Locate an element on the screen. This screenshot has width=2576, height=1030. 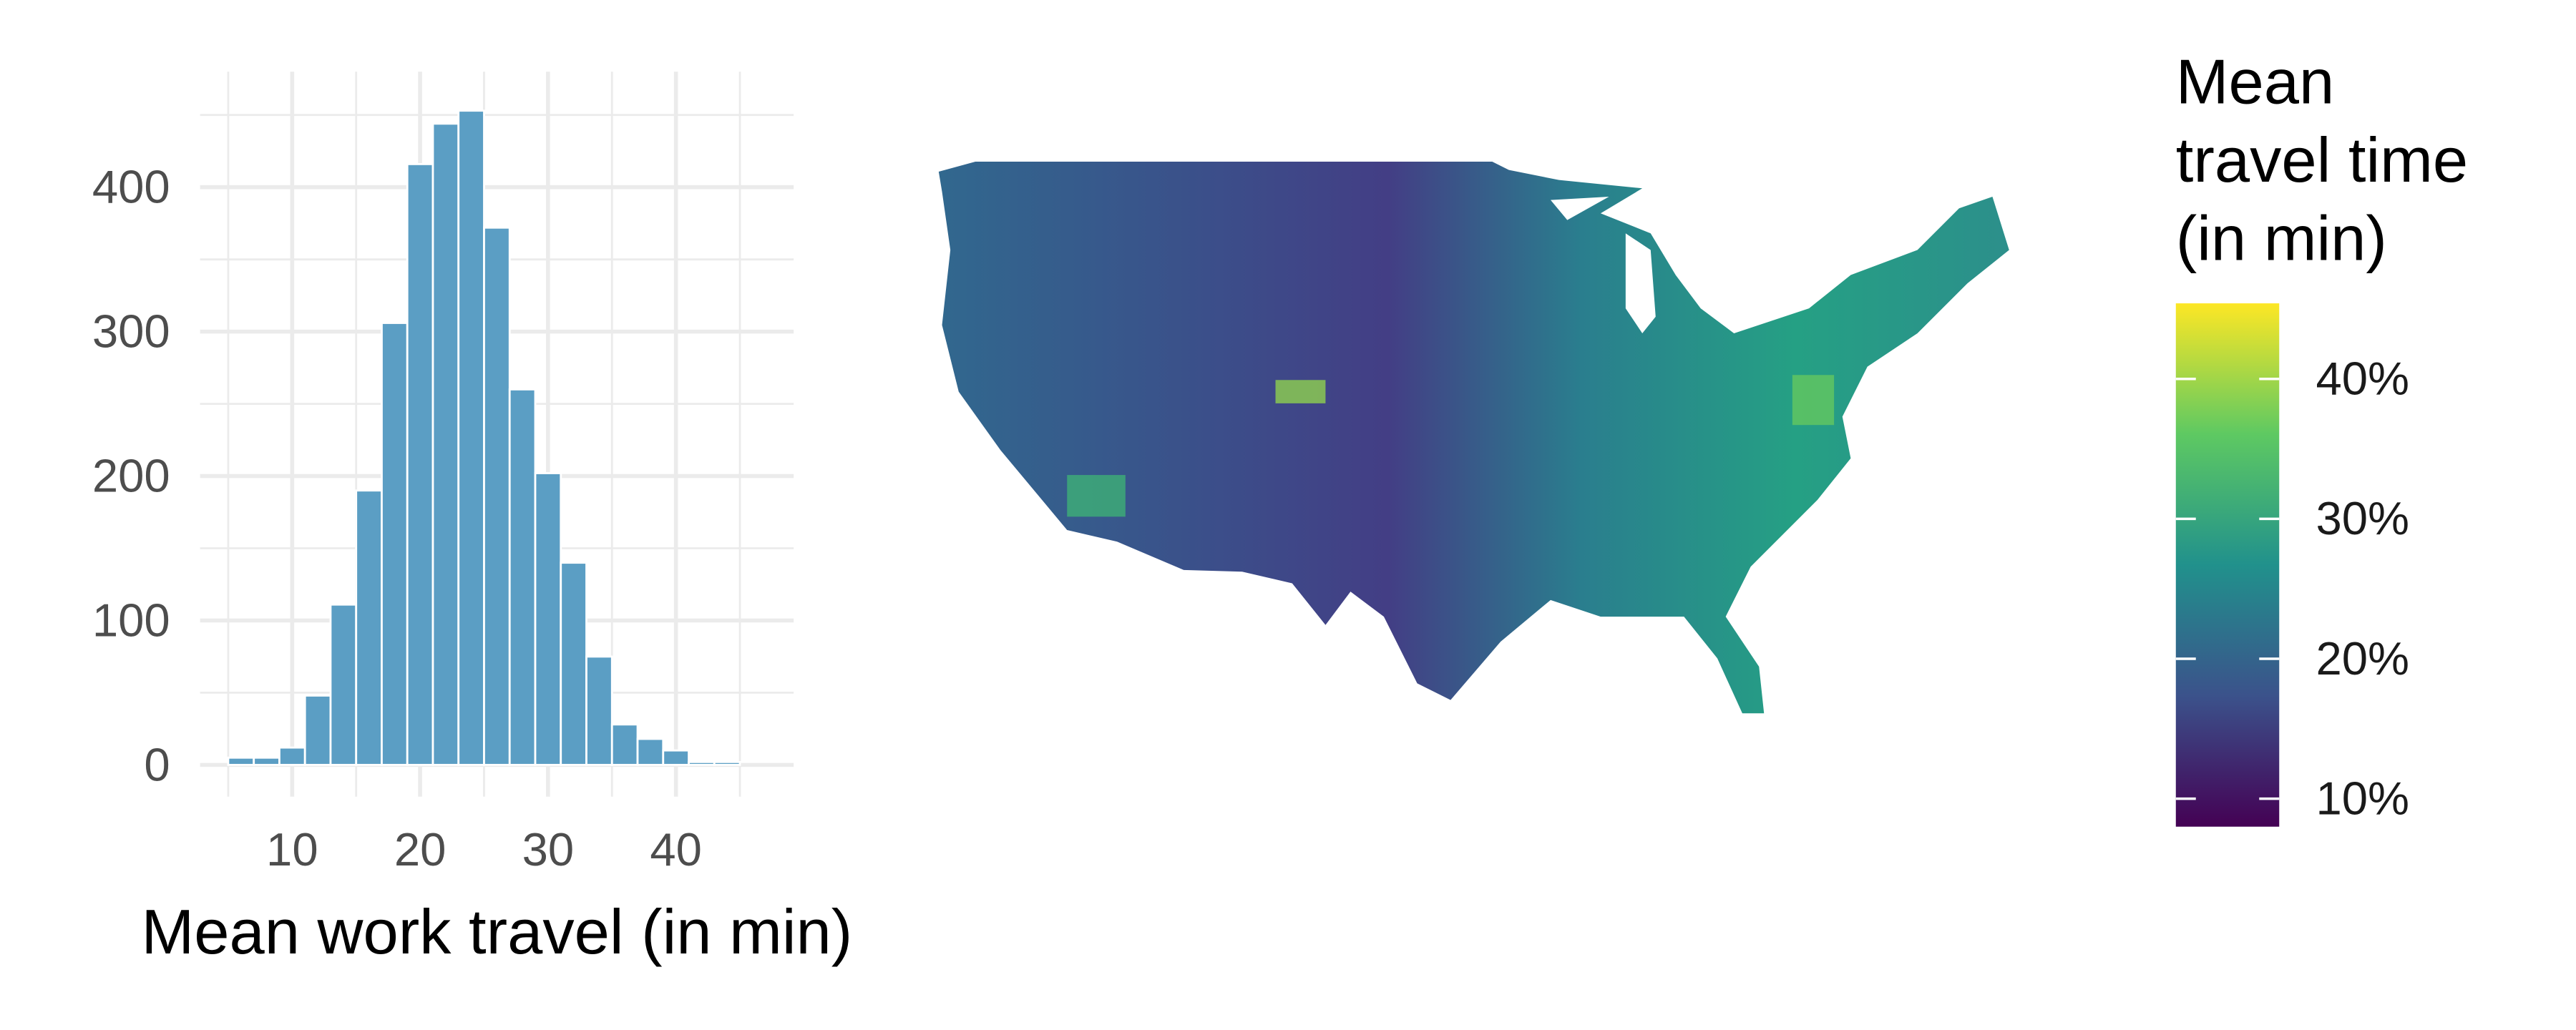
y-tick-label: 0 is located at coordinates (157, 764).